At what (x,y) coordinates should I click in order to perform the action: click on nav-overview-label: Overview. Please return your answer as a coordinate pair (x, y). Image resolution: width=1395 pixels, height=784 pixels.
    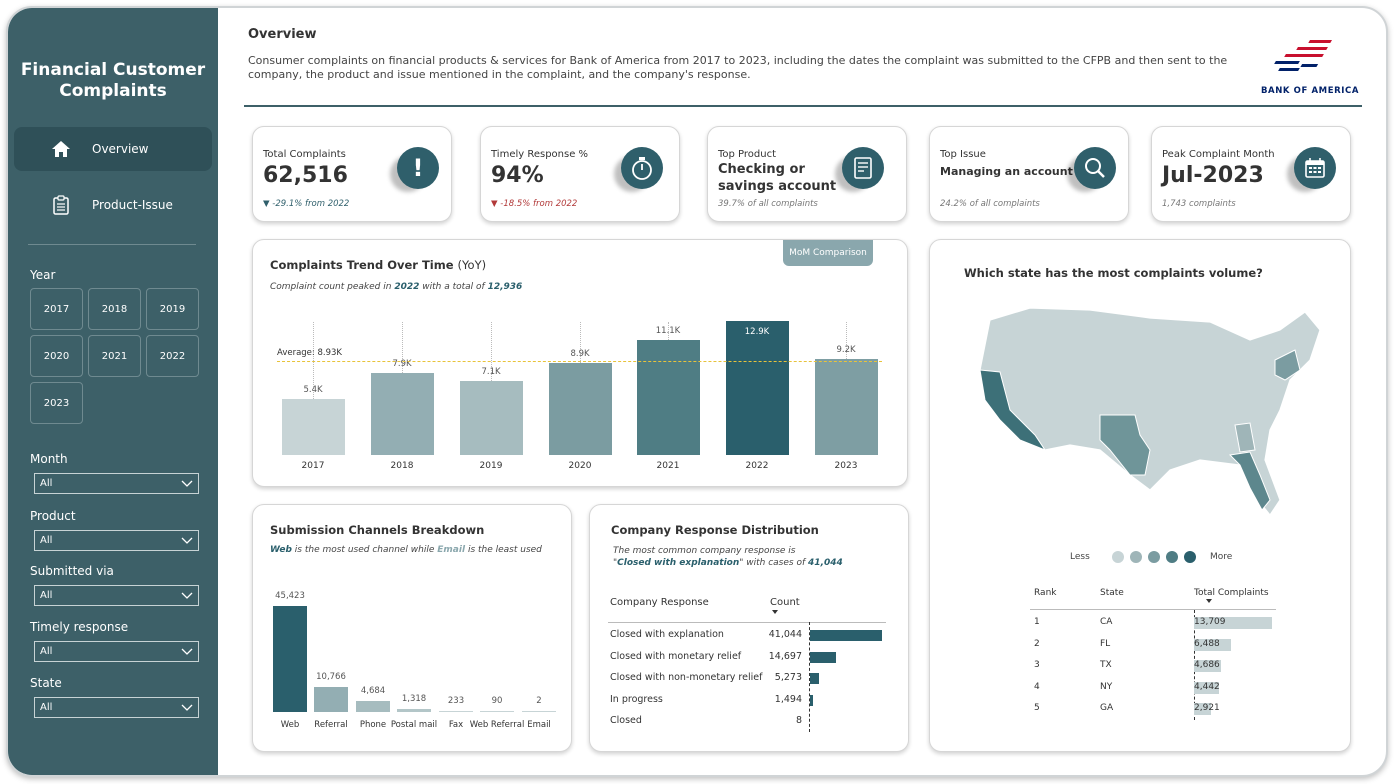
    Looking at the image, I should click on (120, 149).